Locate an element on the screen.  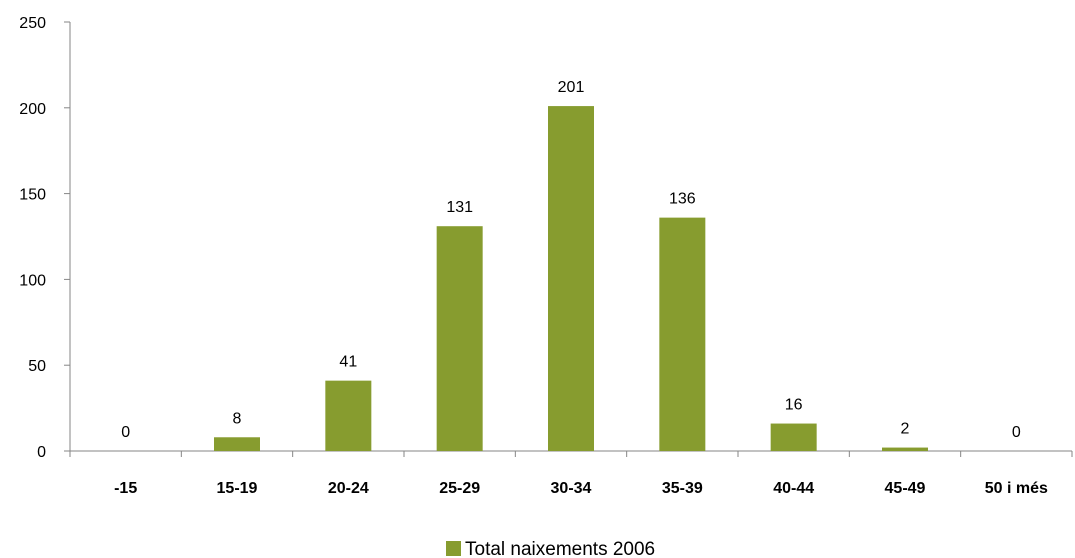
x-tick-label: 50 i més is located at coordinates (1016, 488).